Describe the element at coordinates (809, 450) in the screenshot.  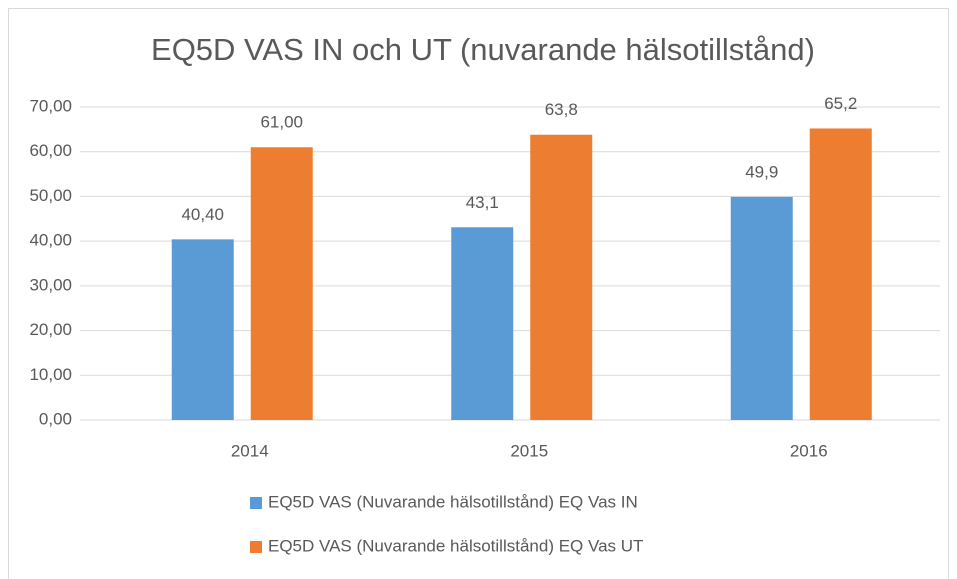
I see `x-tick-label: 2016` at that location.